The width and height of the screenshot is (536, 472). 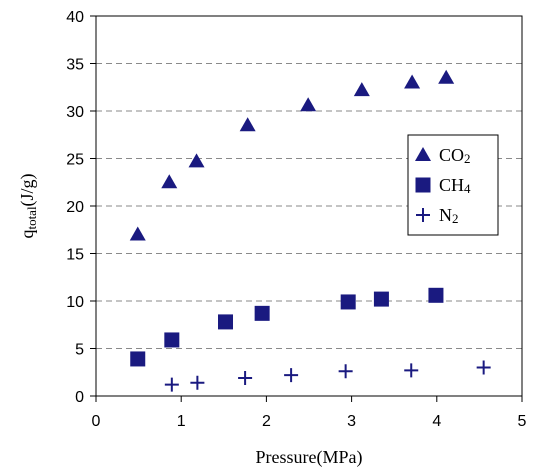 What do you see at coordinates (75, 160) in the screenshot?
I see `y-tick-label-25: 25` at bounding box center [75, 160].